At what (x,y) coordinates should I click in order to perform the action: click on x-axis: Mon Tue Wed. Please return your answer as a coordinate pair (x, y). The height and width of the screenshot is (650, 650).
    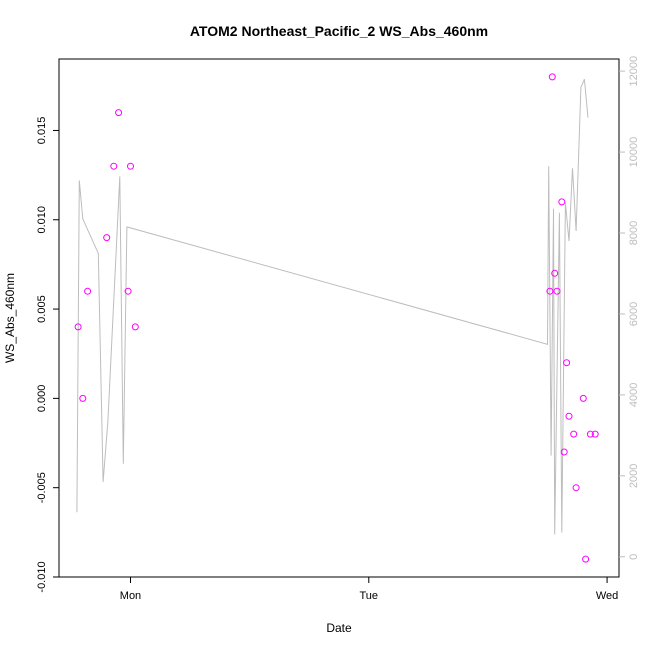
    Looking at the image, I should click on (369, 589).